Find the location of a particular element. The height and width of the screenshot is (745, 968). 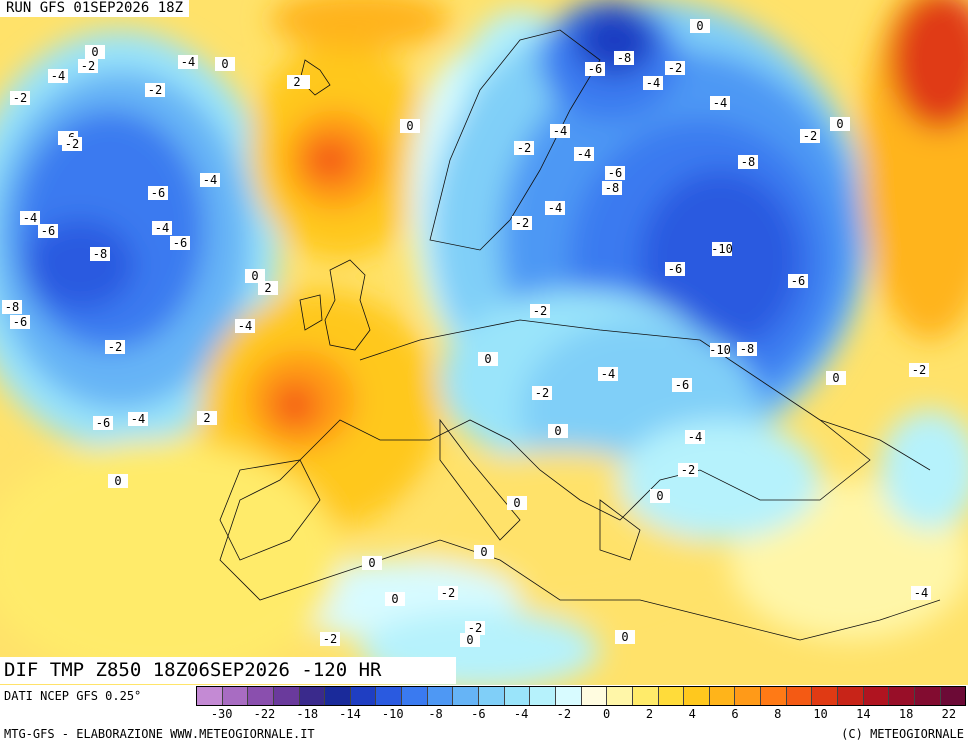

legend-tick-label: -22 is located at coordinates (264, 714).